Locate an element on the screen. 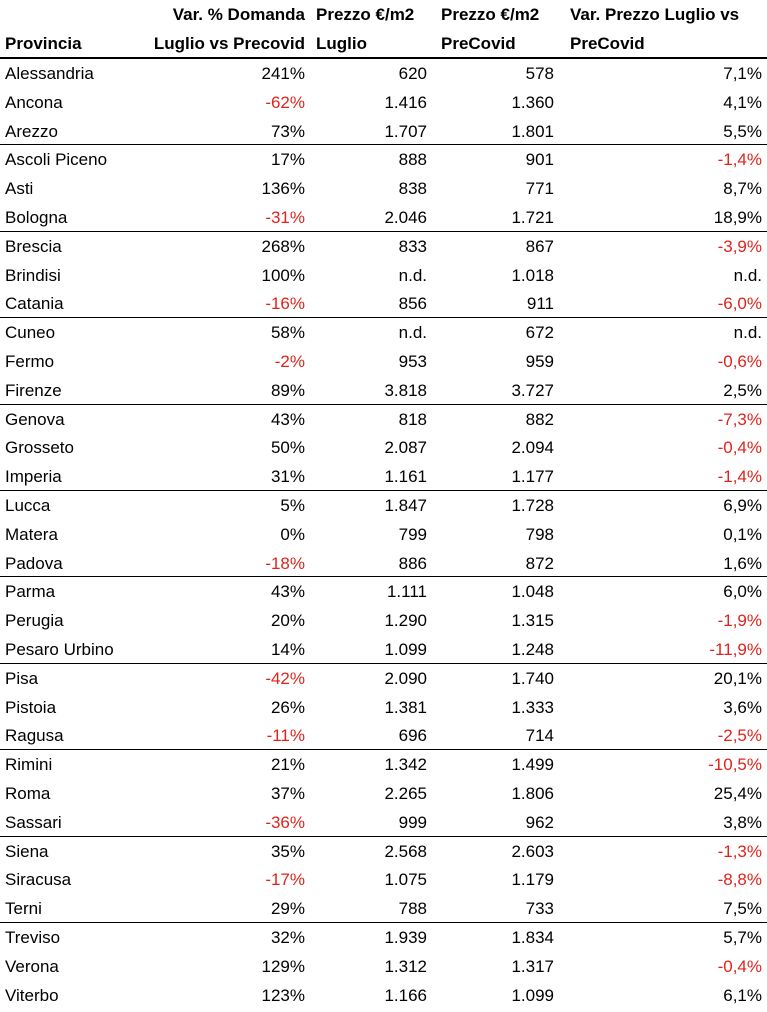 The height and width of the screenshot is (1012, 767). table-row: Ragusa -11% 696 714 -2,5% is located at coordinates (383, 736).